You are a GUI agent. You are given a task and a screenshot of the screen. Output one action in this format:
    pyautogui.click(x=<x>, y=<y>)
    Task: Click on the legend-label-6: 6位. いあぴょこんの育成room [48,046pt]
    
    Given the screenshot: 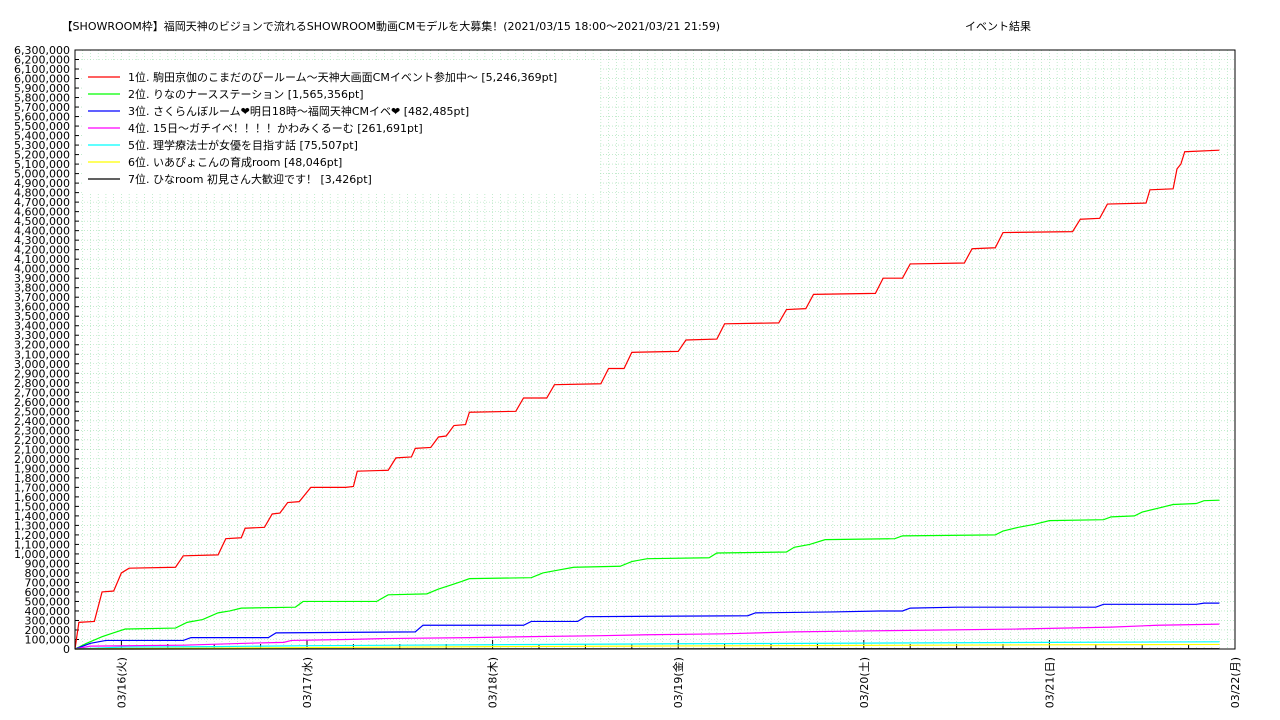 What is the action you would take?
    pyautogui.click(x=235, y=162)
    